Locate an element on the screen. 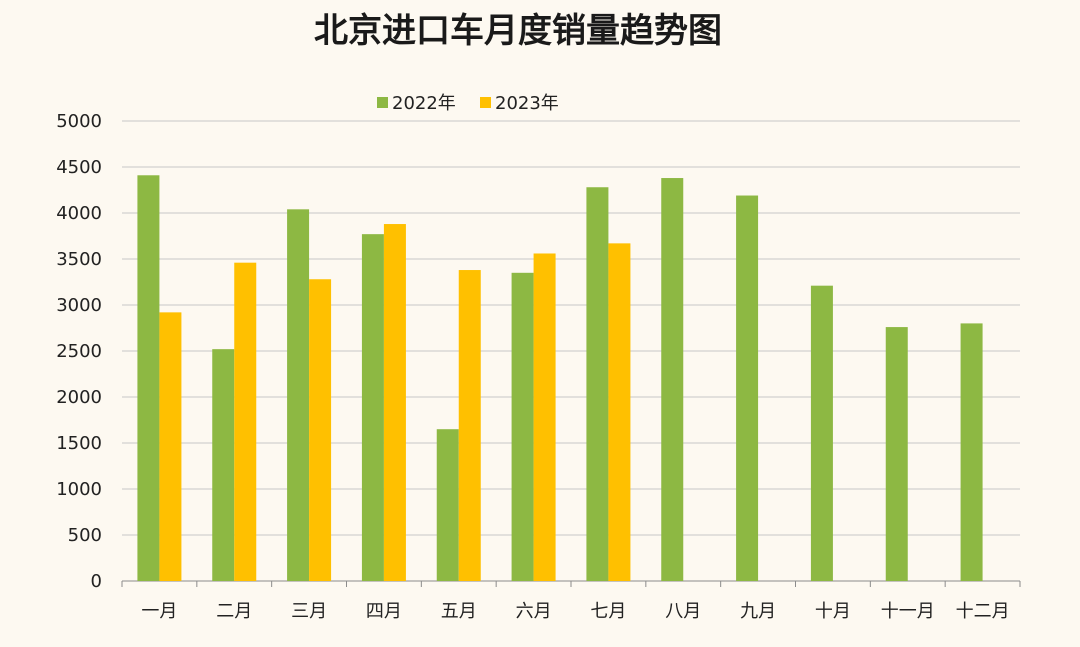 The image size is (1080, 647). x-tick-label: 一月 is located at coordinates (159, 611).